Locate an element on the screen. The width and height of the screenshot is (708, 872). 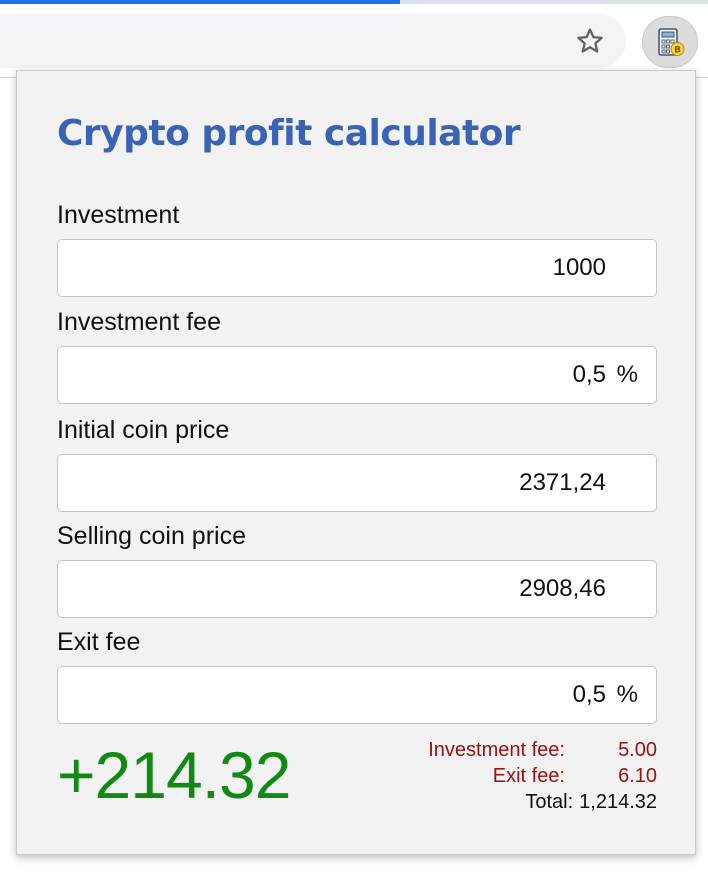
selling-coin-price-field is located at coordinates (357, 589).